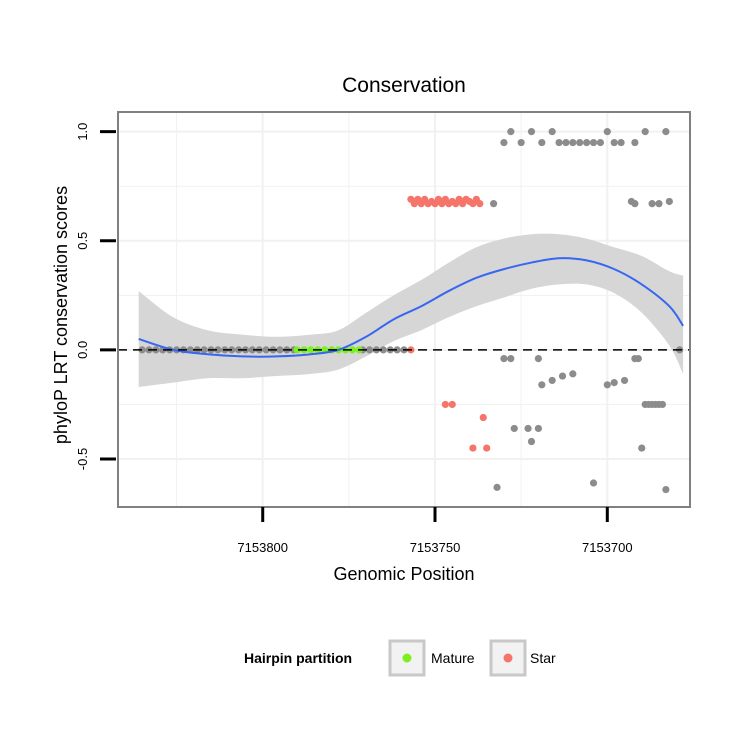  What do you see at coordinates (82, 132) in the screenshot?
I see `y-tick-label: 1.0` at bounding box center [82, 132].